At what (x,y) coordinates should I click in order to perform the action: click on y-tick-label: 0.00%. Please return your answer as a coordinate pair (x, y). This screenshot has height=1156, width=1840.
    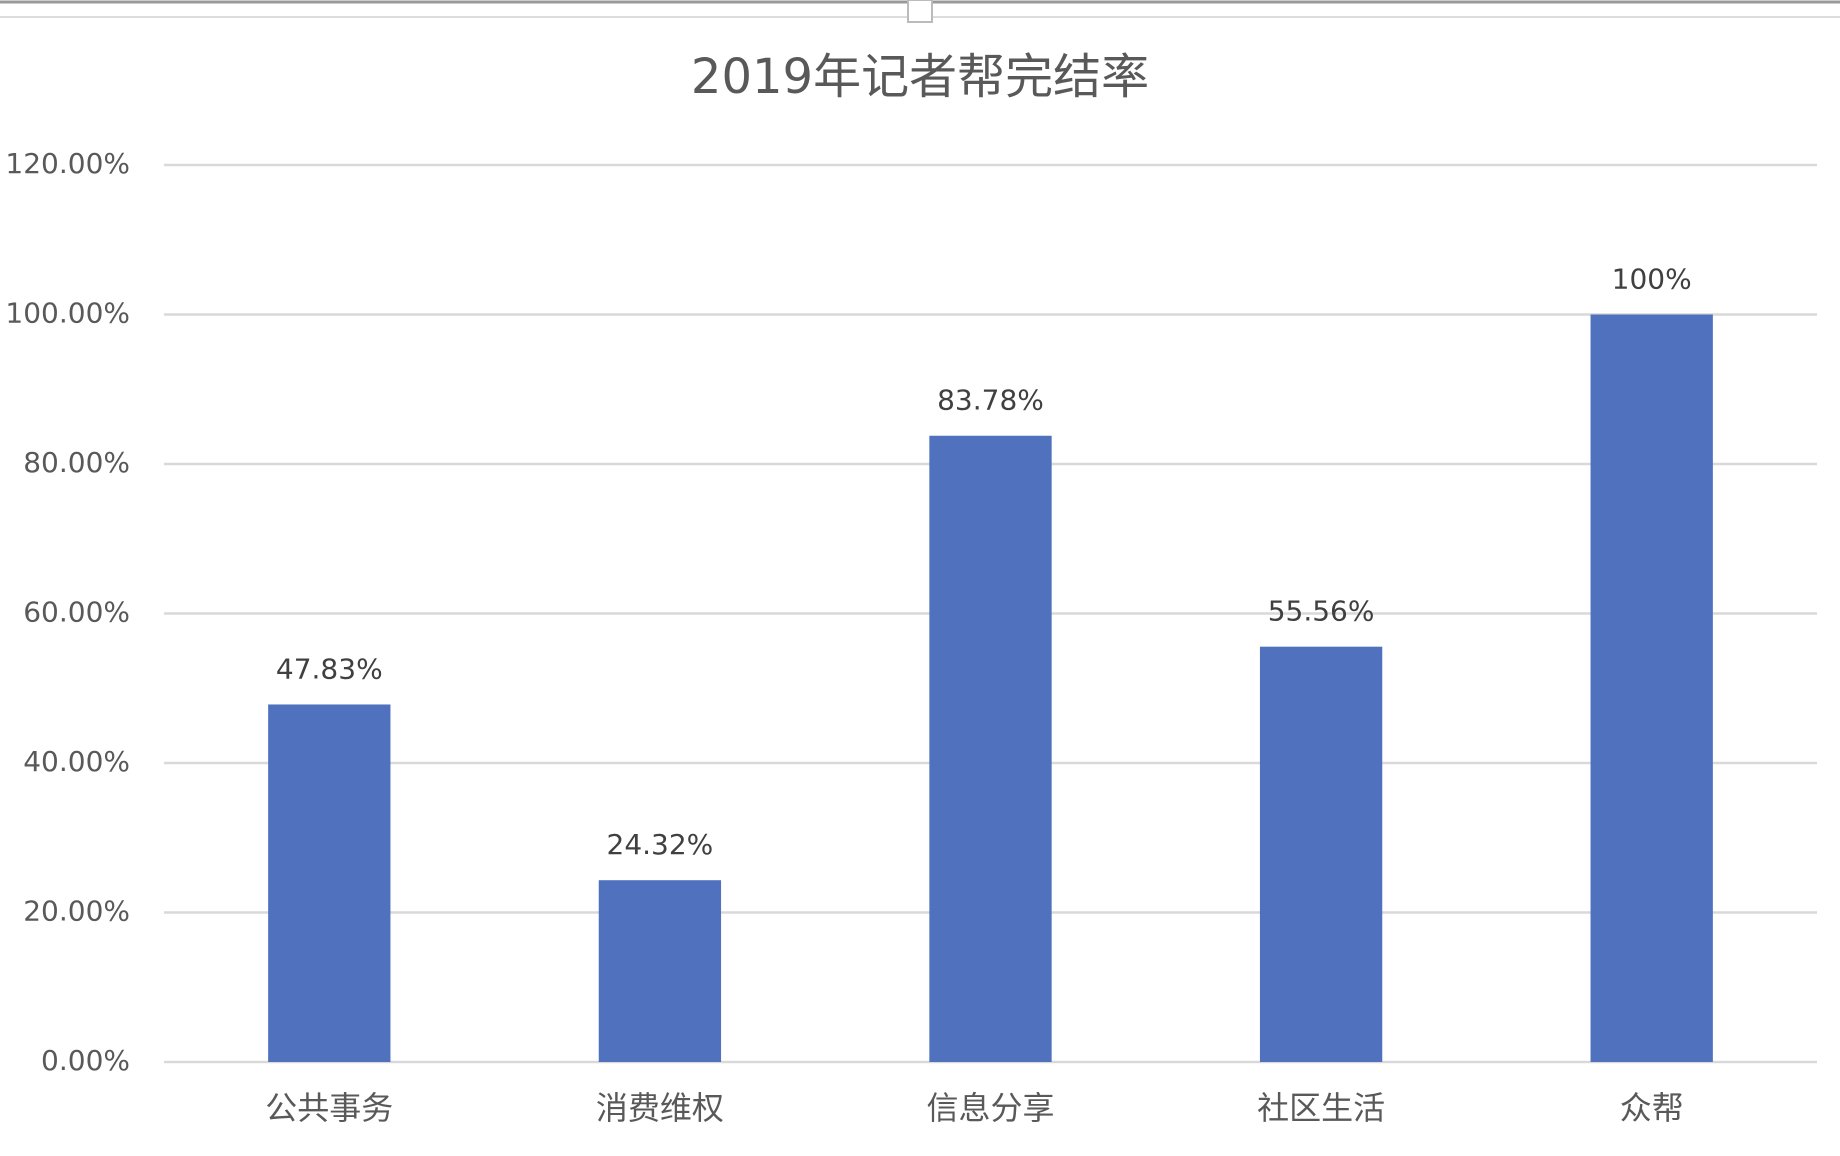
    Looking at the image, I should click on (85, 1060).